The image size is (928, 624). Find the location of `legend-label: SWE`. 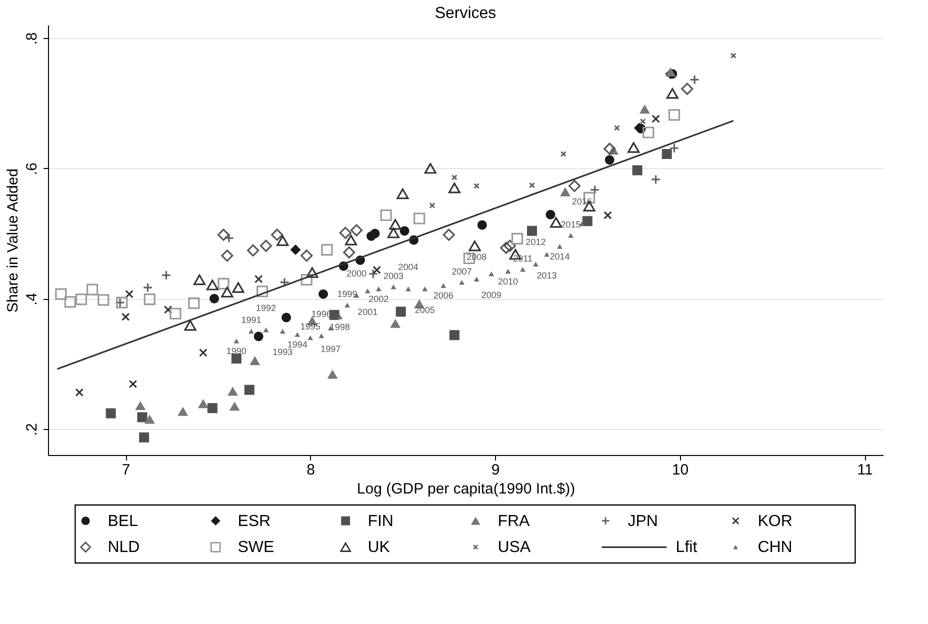

legend-label: SWE is located at coordinates (256, 547).